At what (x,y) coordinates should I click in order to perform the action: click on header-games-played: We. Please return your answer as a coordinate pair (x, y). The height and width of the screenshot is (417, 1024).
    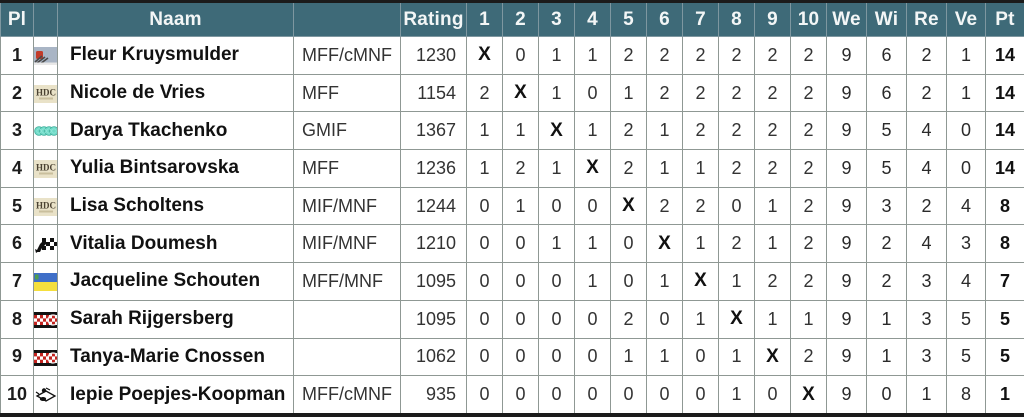
    Looking at the image, I should click on (847, 19).